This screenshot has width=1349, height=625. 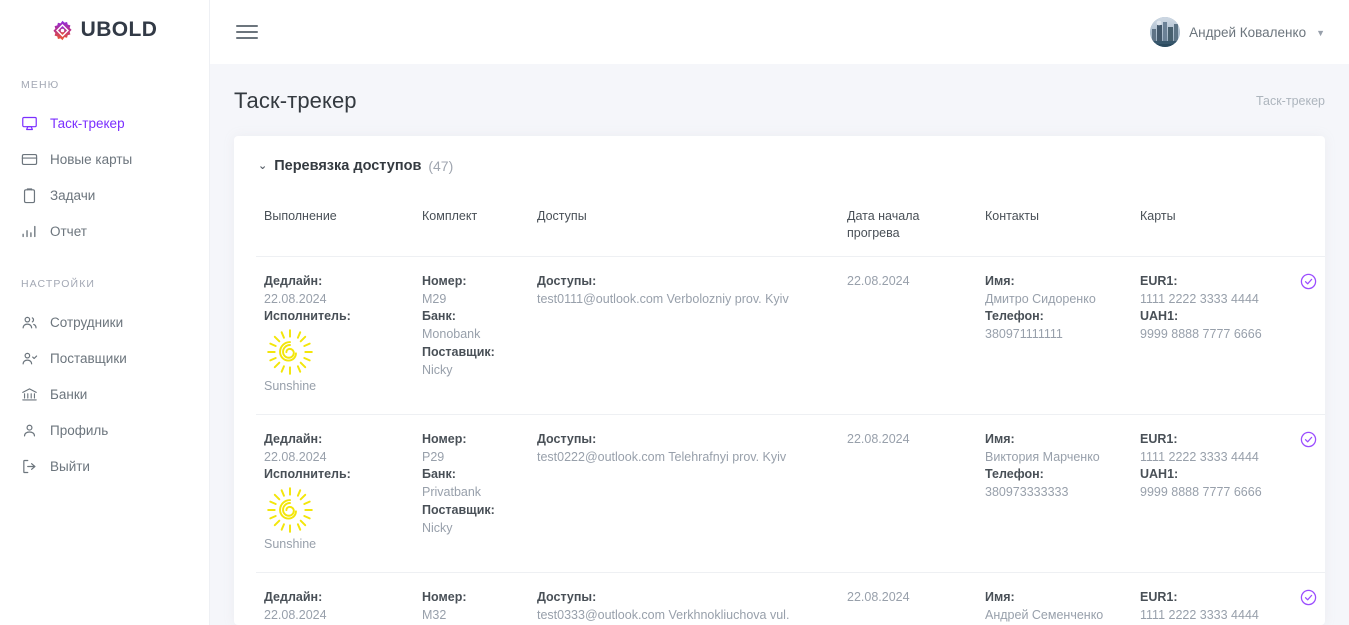 I want to click on clipboard-icon, so click(x=29, y=195).